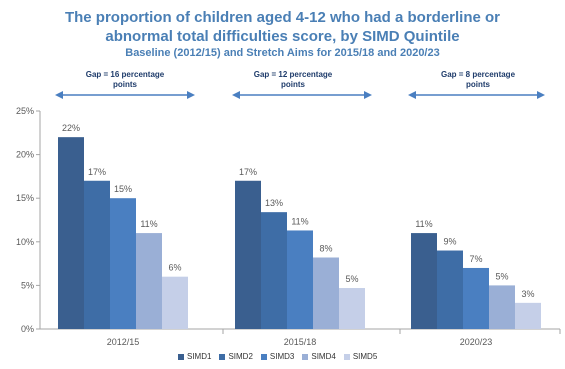 The image size is (565, 369). What do you see at coordinates (476, 342) in the screenshot?
I see `x-tick-label: 2020/23` at bounding box center [476, 342].